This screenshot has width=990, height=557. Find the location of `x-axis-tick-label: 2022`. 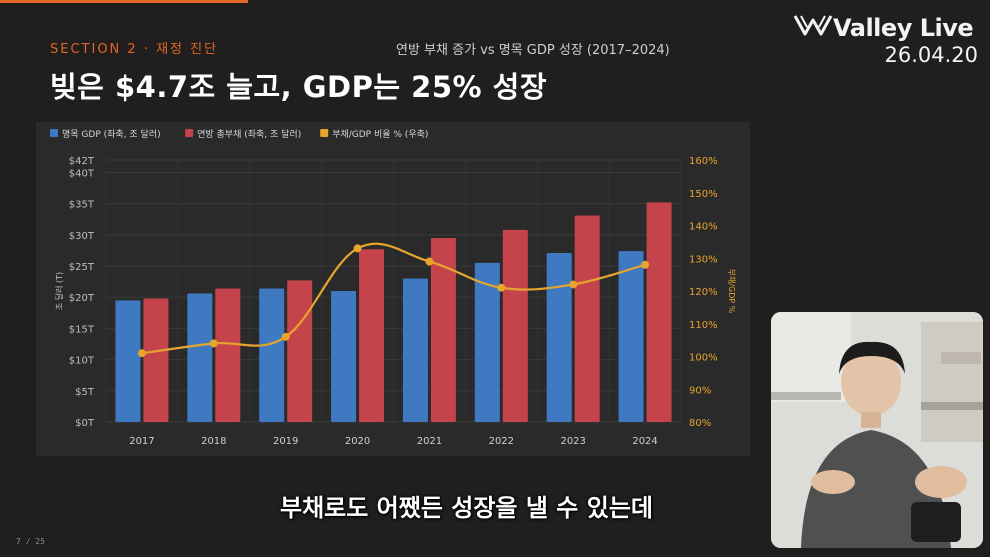

x-axis-tick-label: 2022 is located at coordinates (501, 441).